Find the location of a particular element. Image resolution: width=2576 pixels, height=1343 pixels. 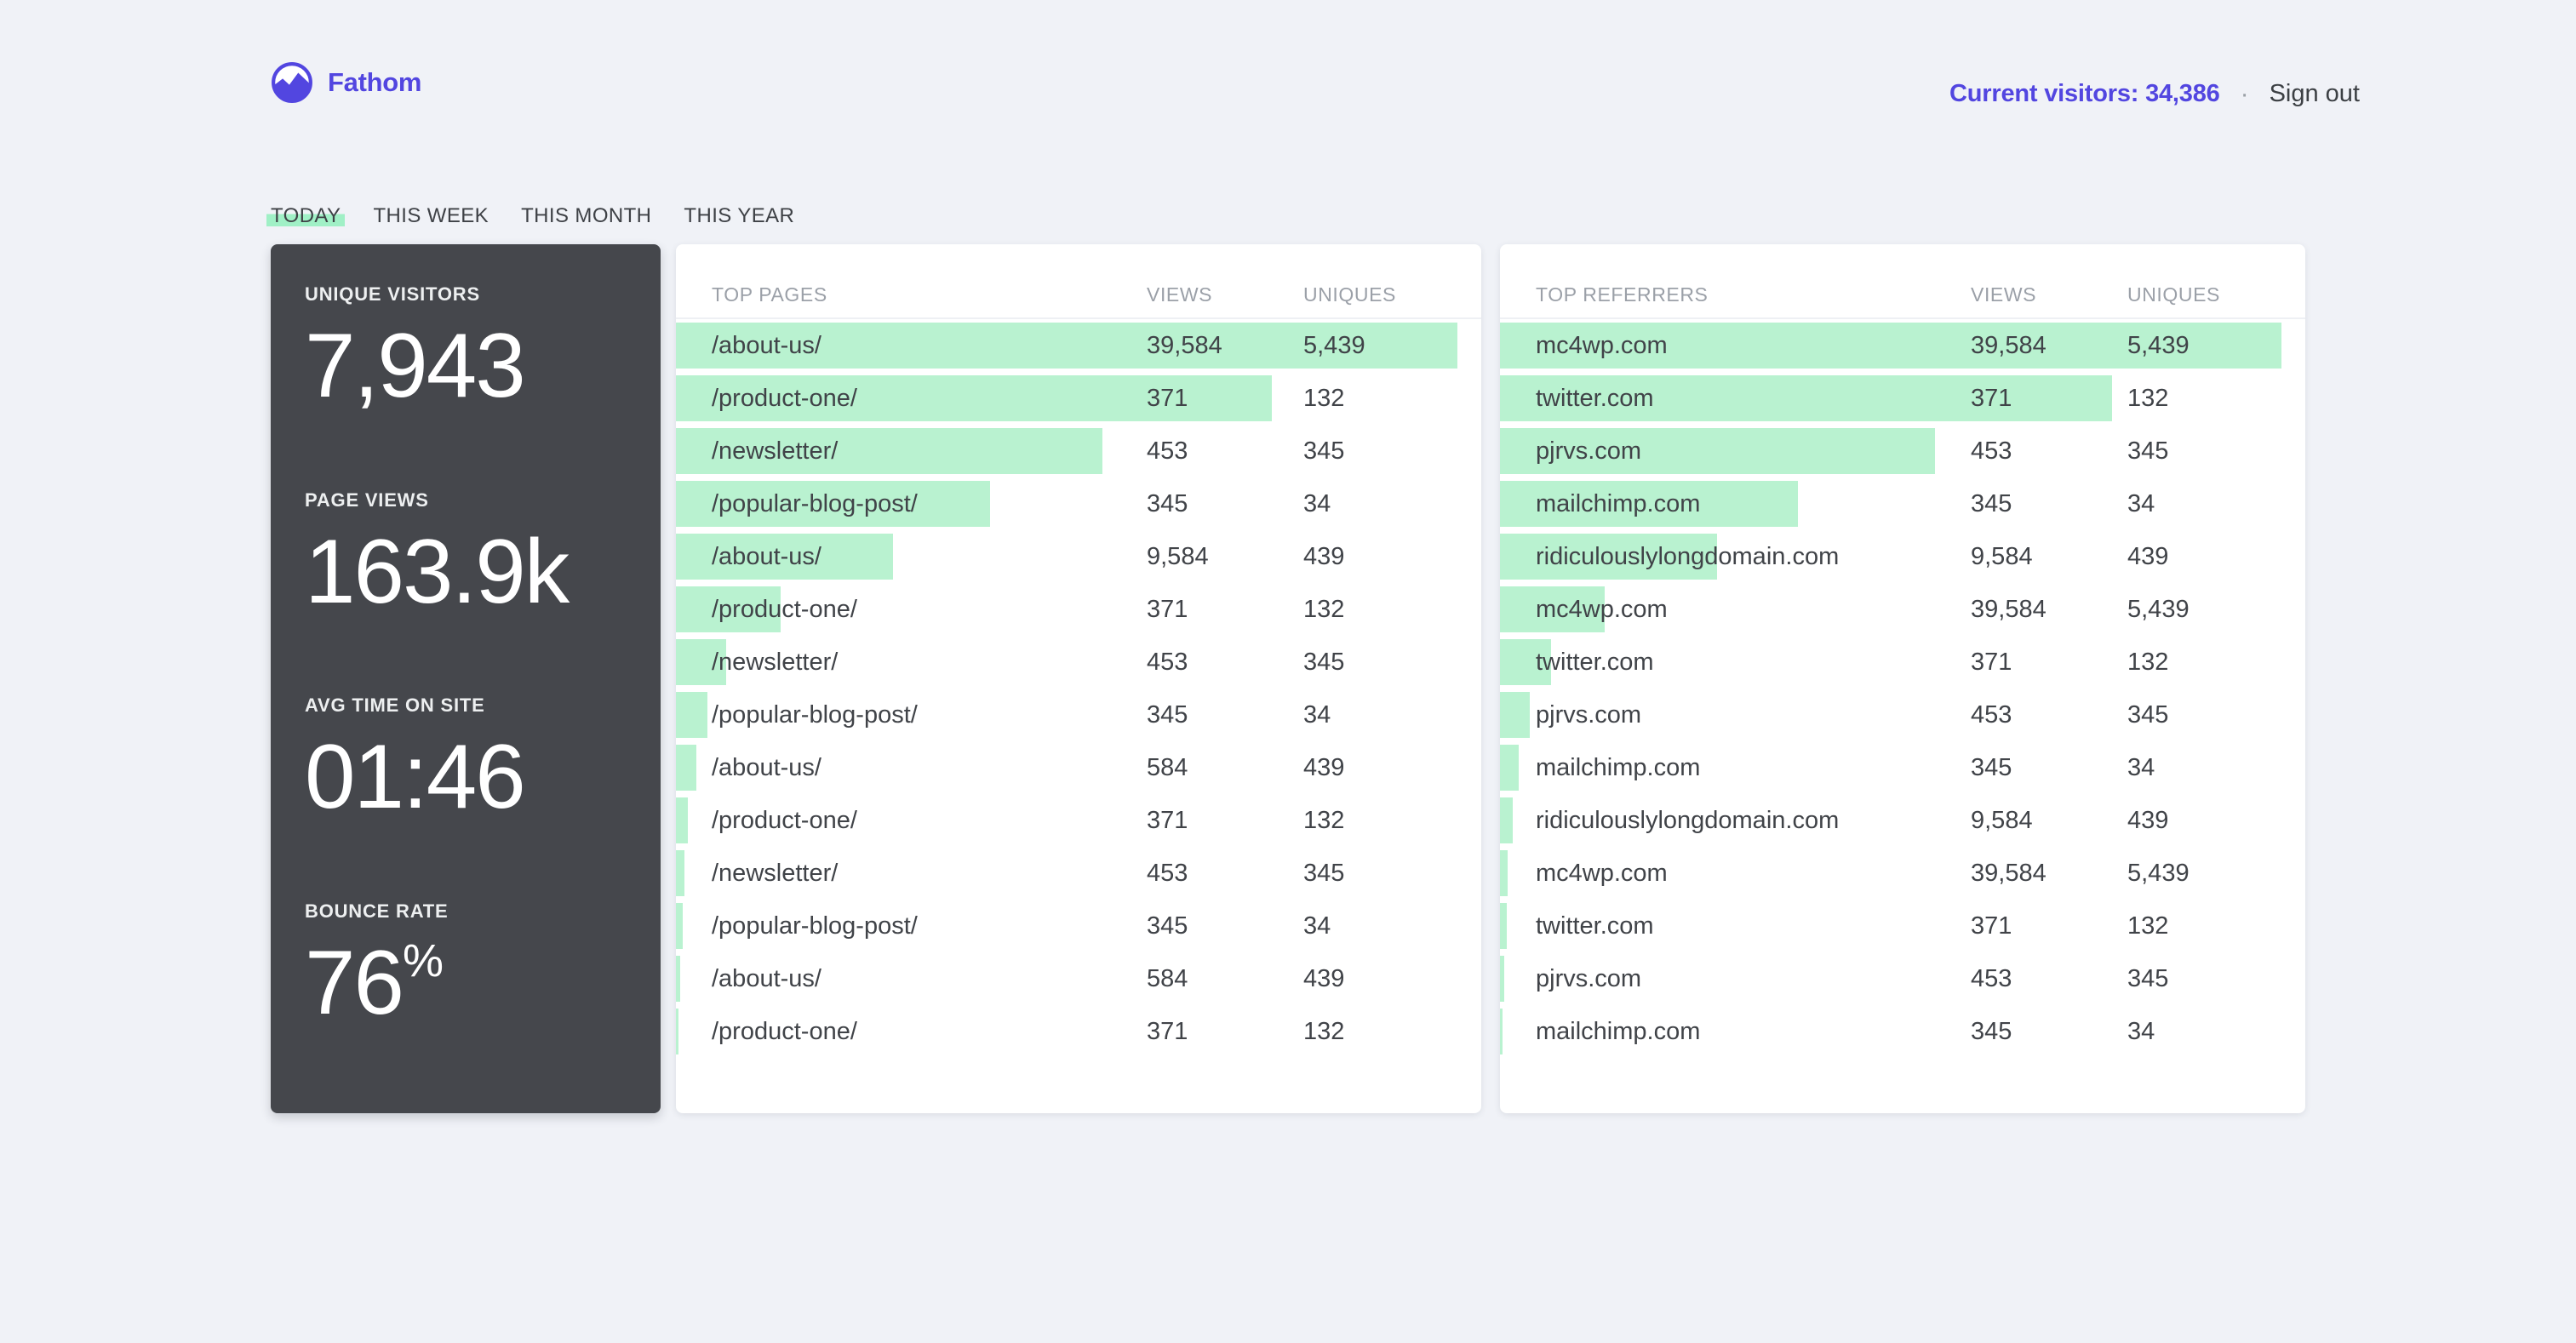

row-content: /about-us/9,584 439 is located at coordinates (1079, 556).